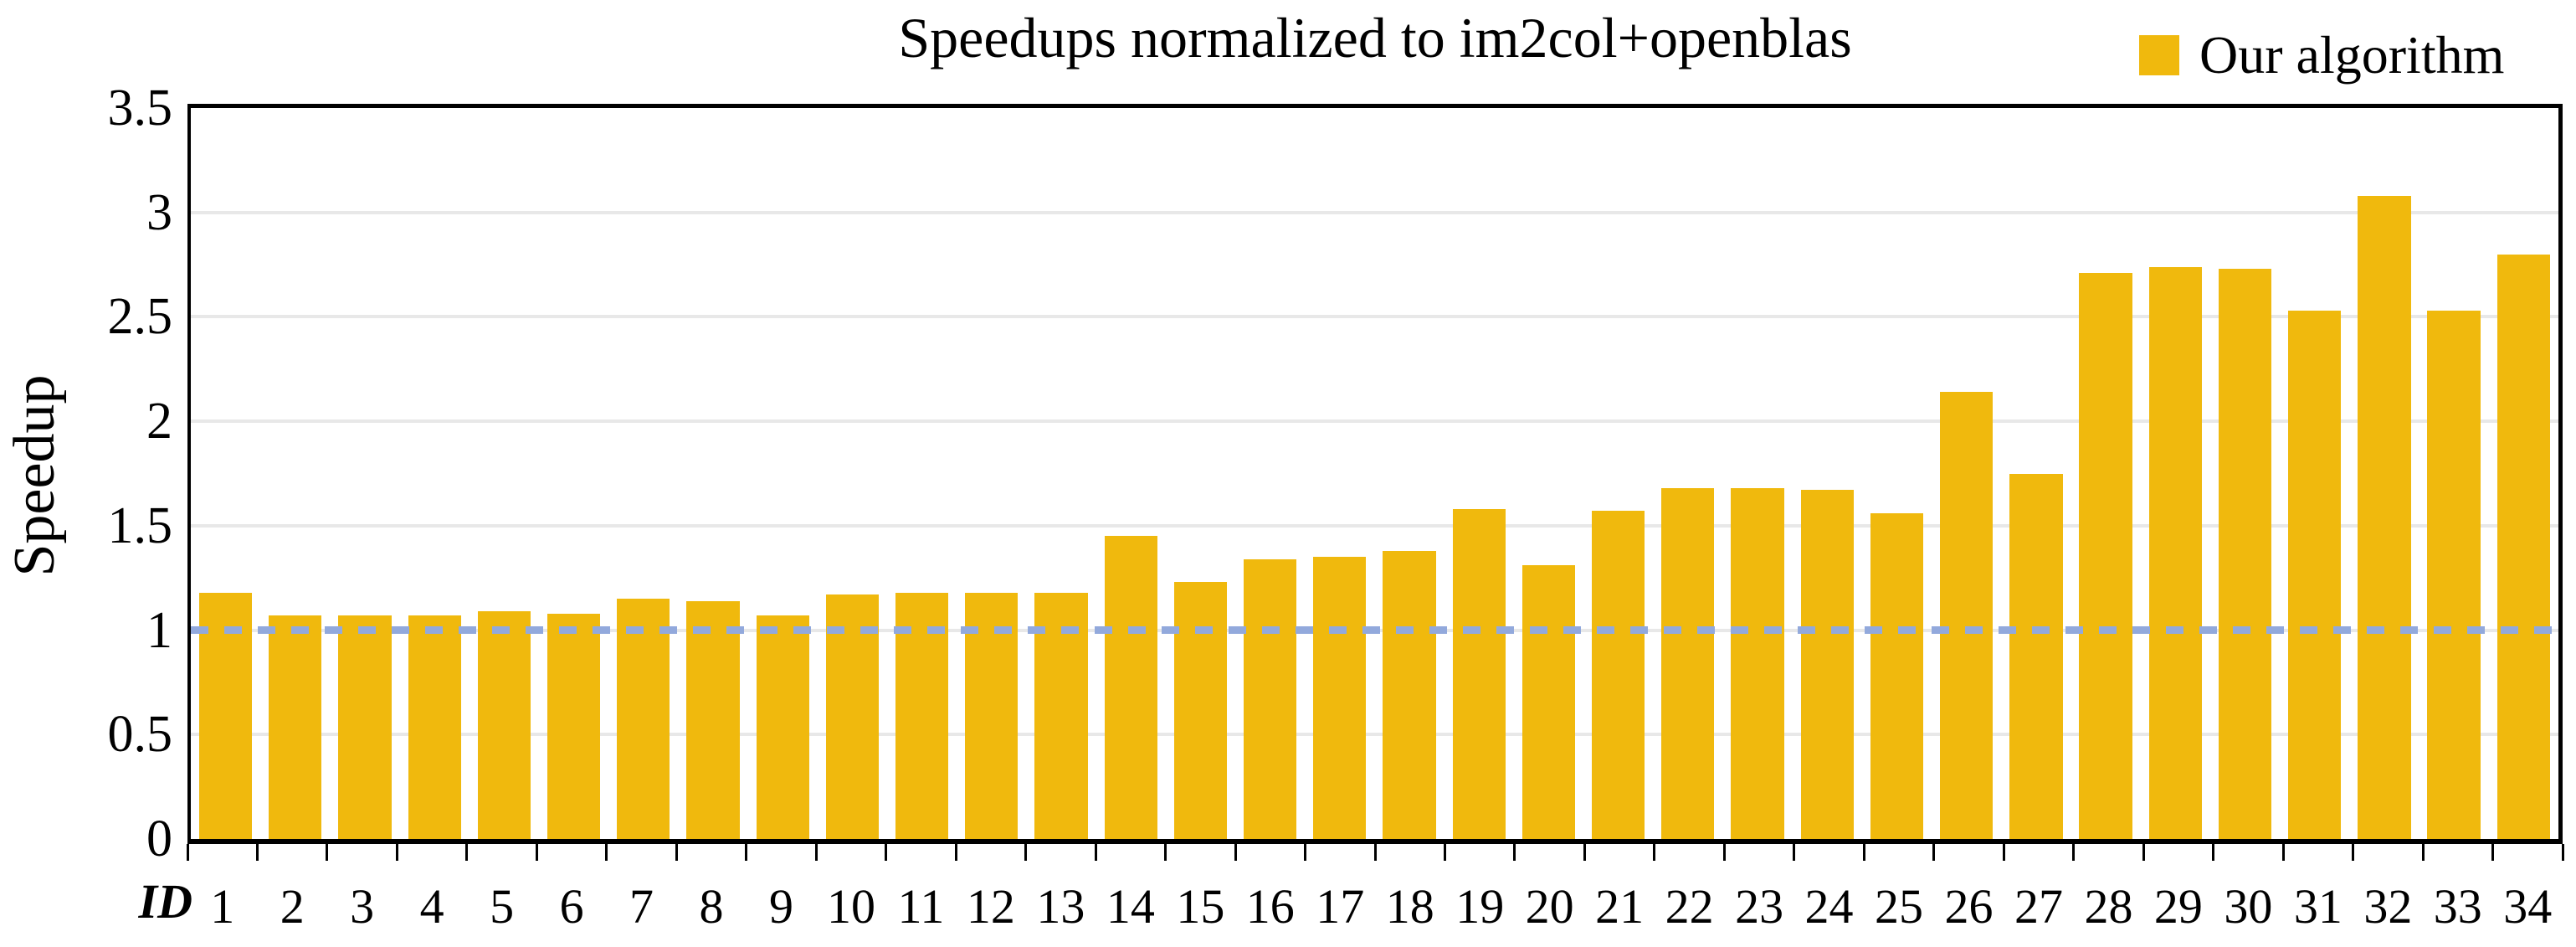 The image size is (2576, 947). I want to click on x-tick-label-11: 11, so click(921, 906).